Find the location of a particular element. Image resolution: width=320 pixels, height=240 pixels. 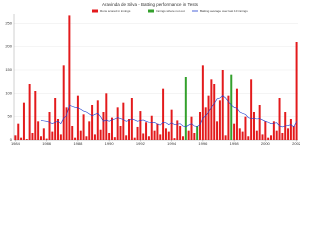

x-tick-label: 2002 is located at coordinates (296, 143).